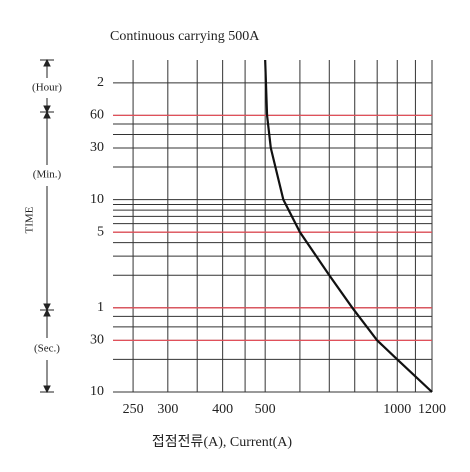 This screenshot has width=470, height=472. I want to click on y-axis-label: TIME, so click(30, 219).